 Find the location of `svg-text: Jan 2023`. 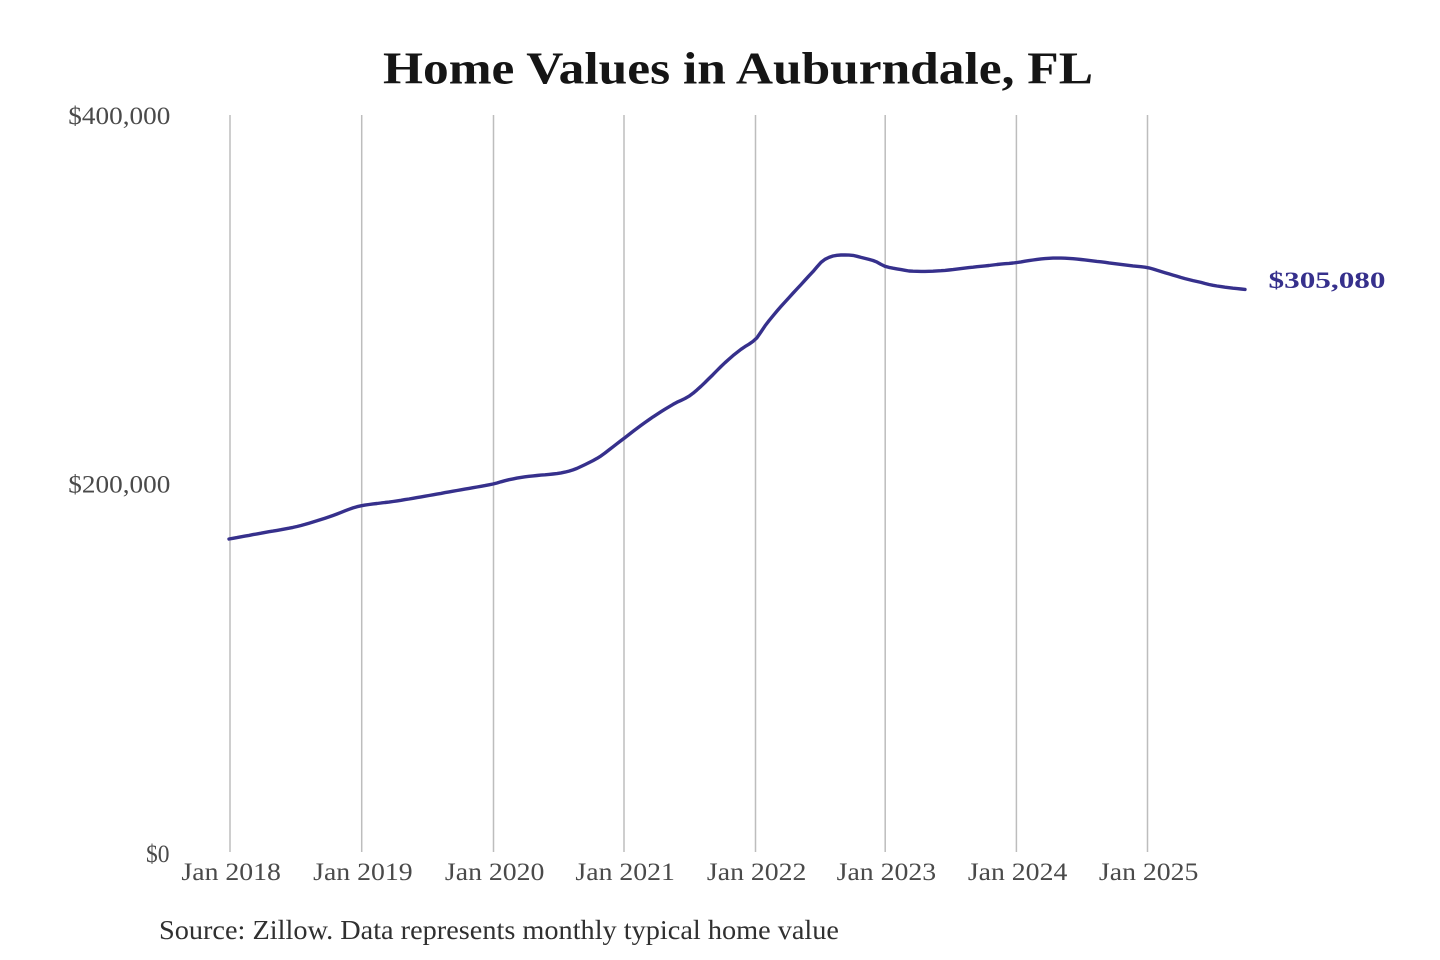

svg-text: Jan 2023 is located at coordinates (887, 872).